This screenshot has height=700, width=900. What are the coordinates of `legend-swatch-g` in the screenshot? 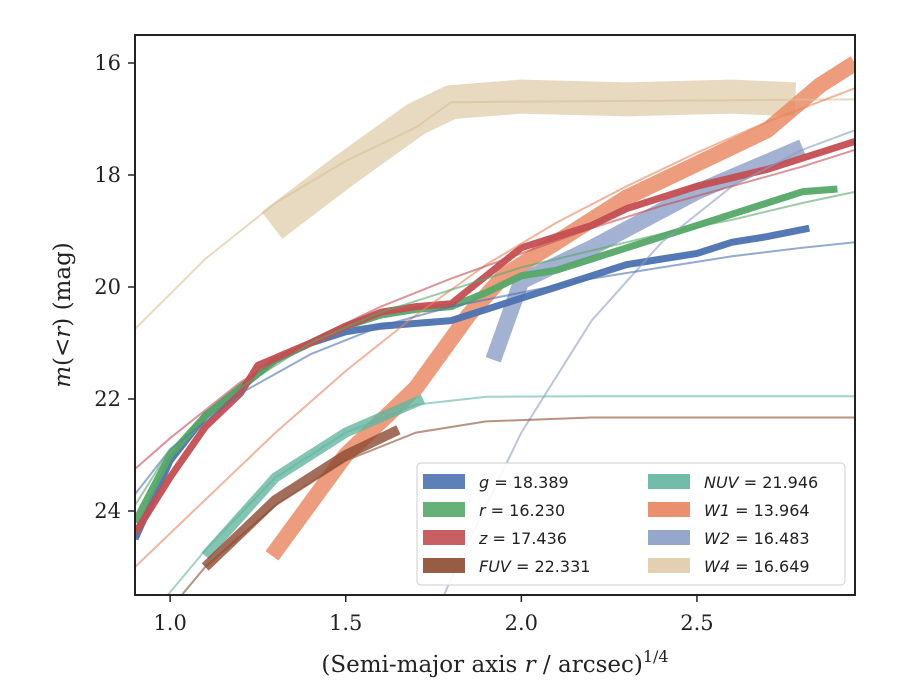 It's located at (444, 481).